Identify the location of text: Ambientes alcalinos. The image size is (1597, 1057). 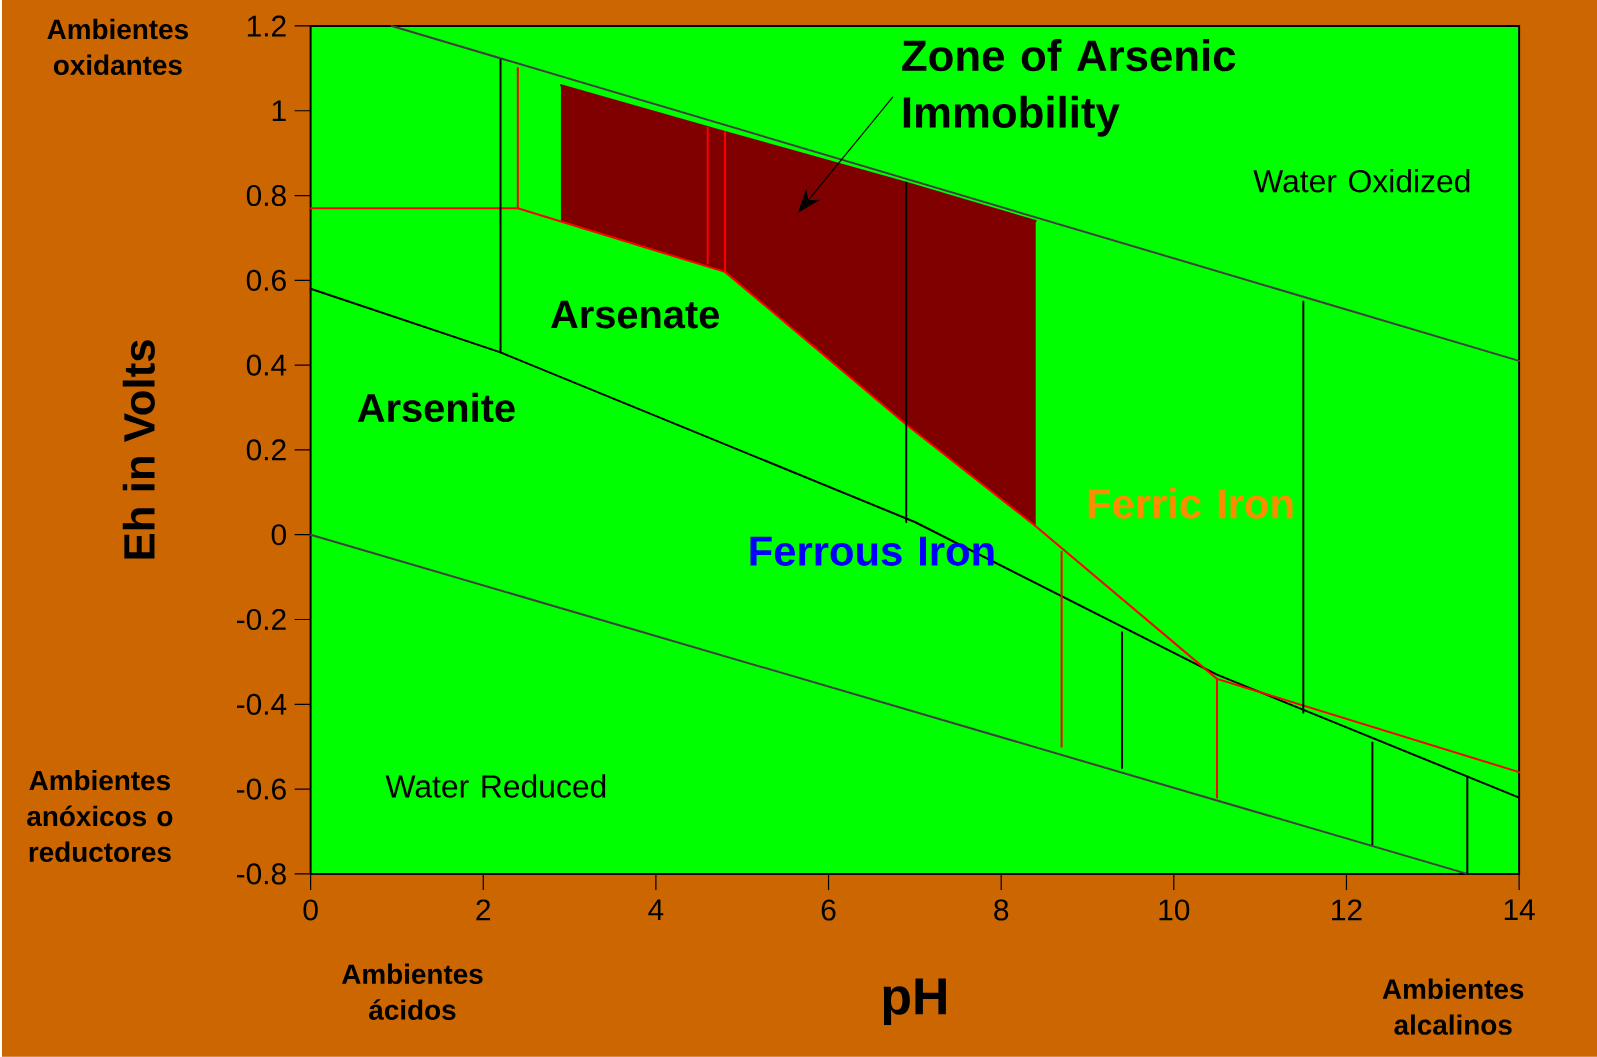
(1453, 1007).